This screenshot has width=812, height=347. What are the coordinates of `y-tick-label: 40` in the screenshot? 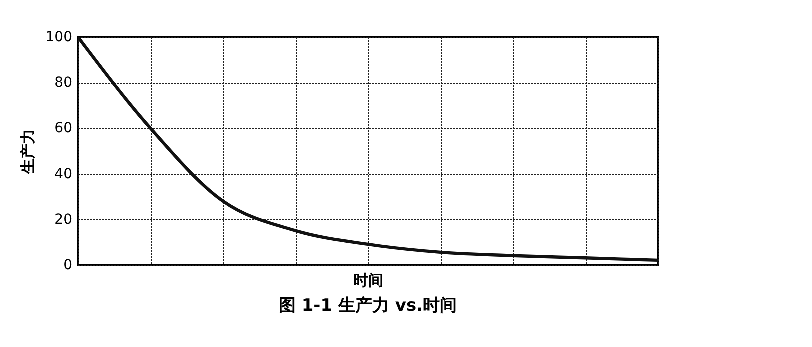 It's located at (63, 174).